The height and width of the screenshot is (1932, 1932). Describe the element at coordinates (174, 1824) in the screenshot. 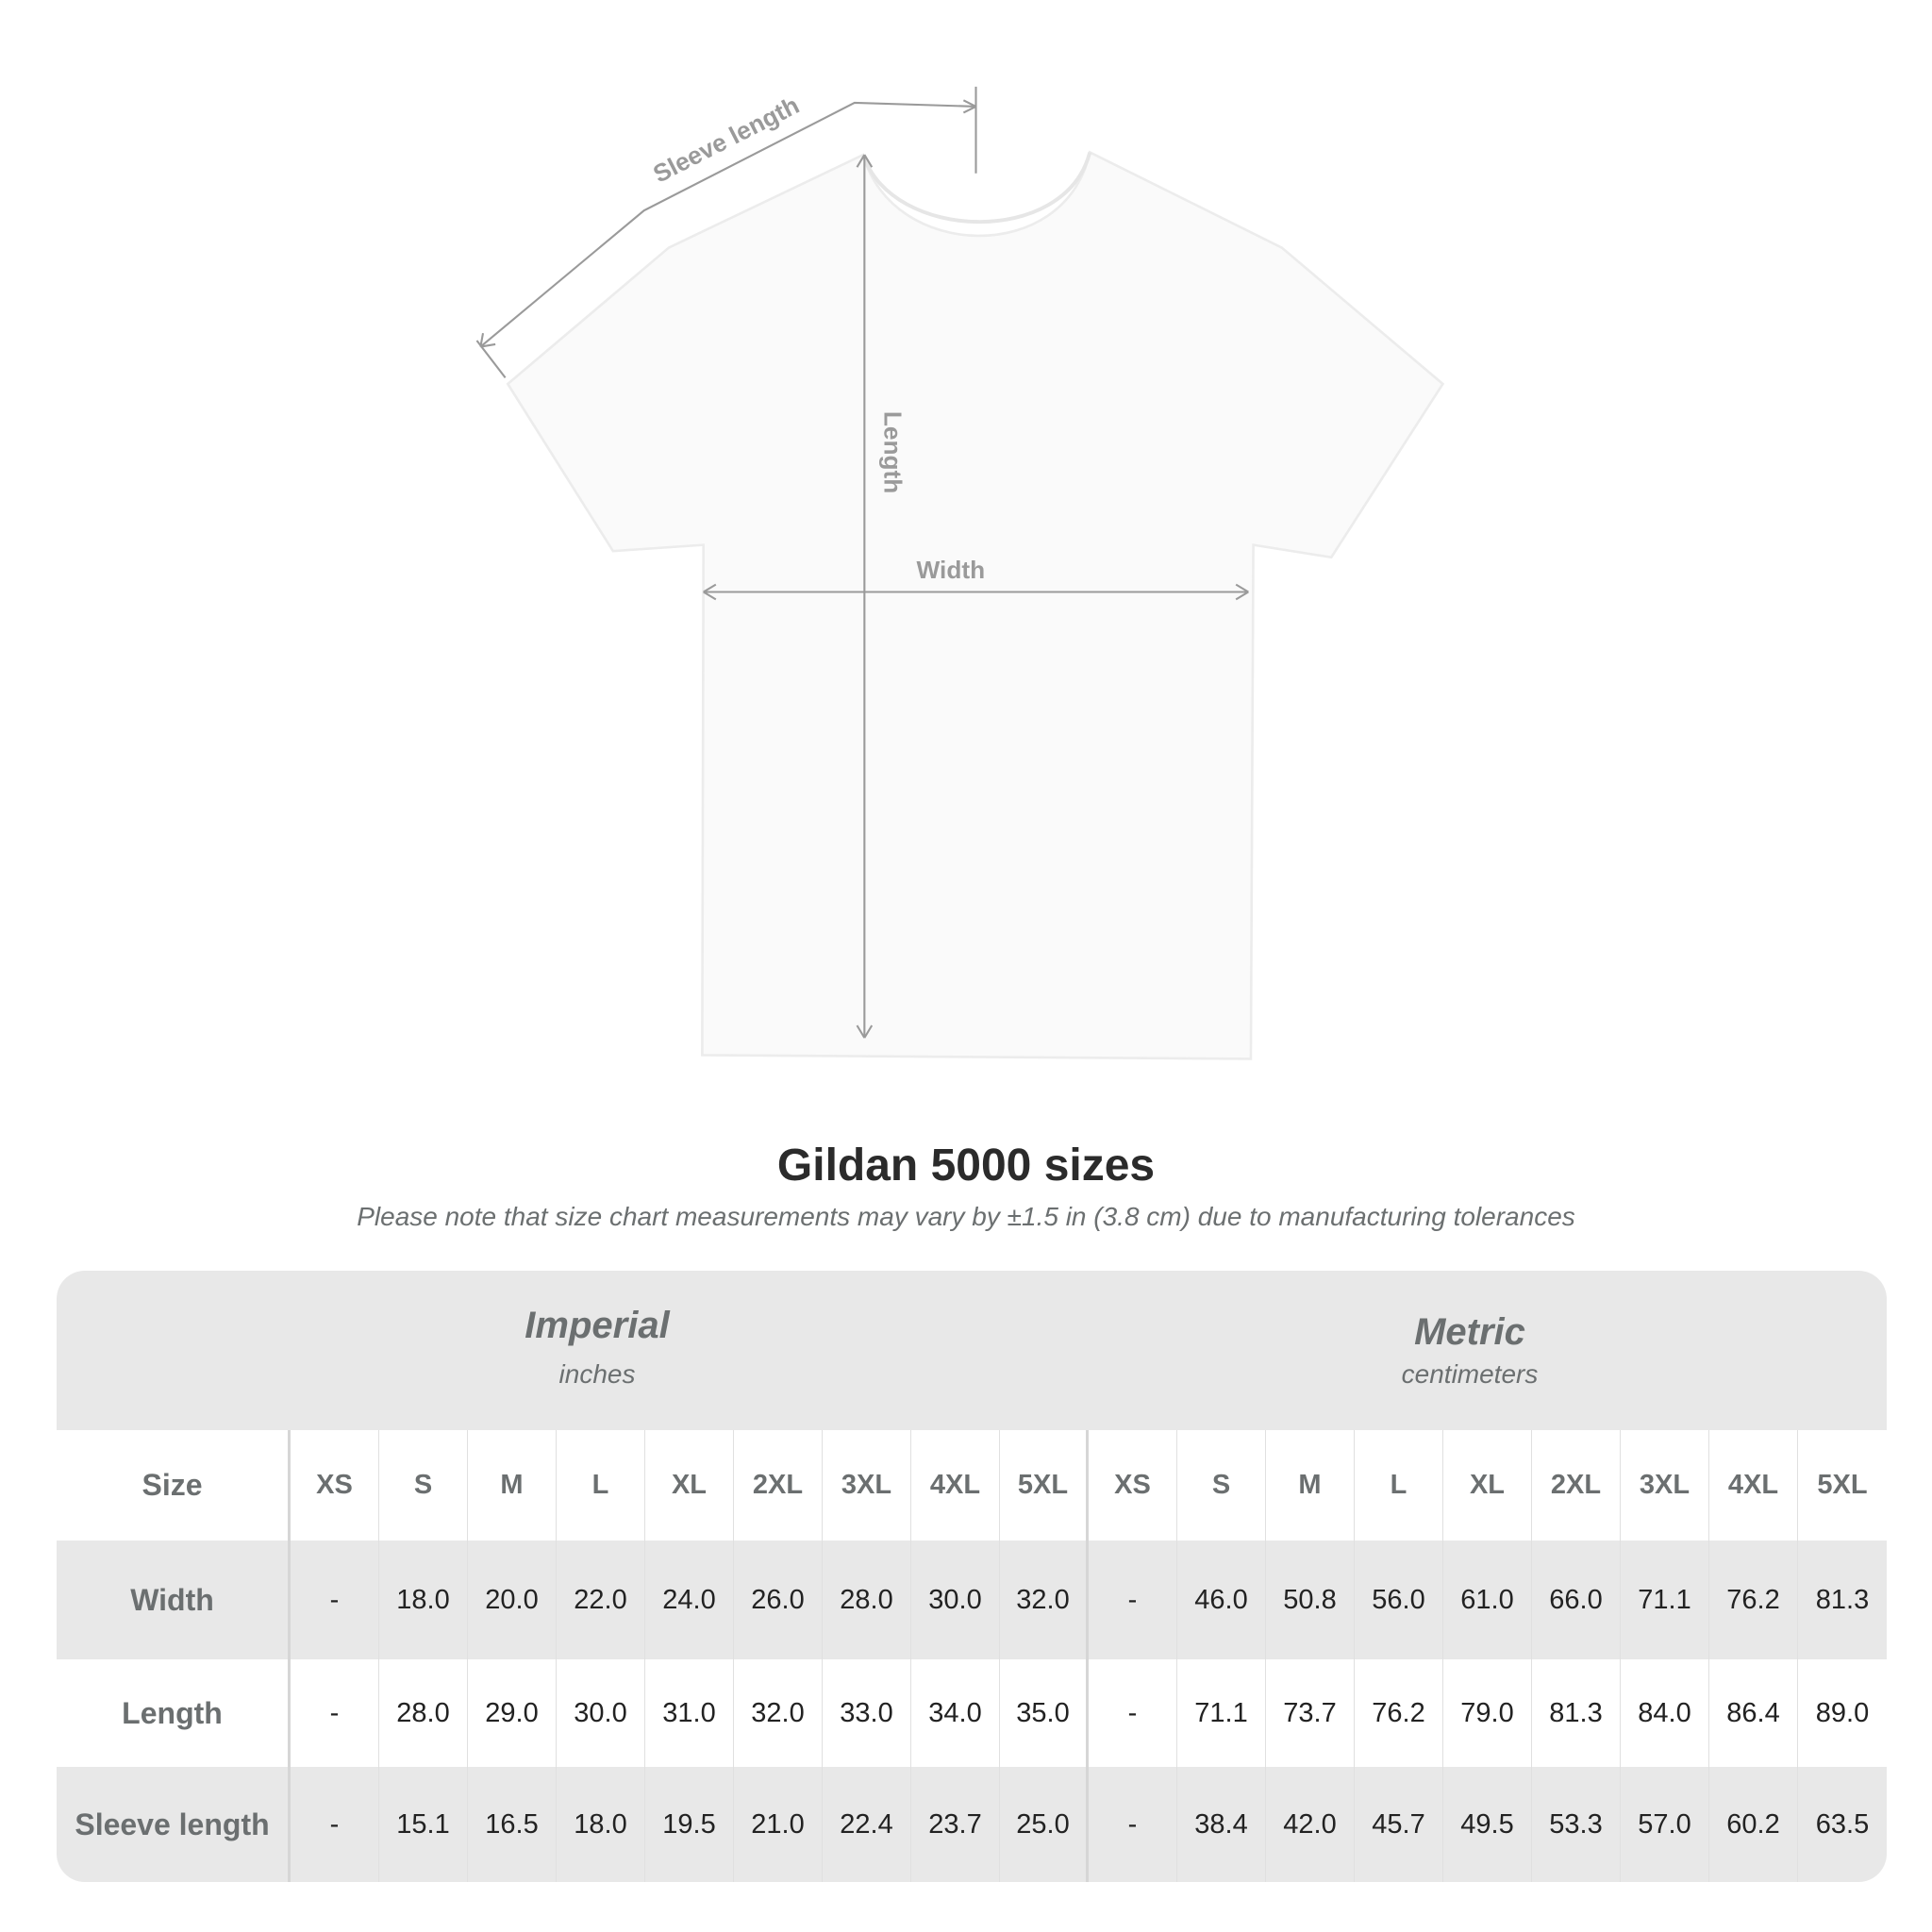

I see `row-label: Sleeve length` at that location.